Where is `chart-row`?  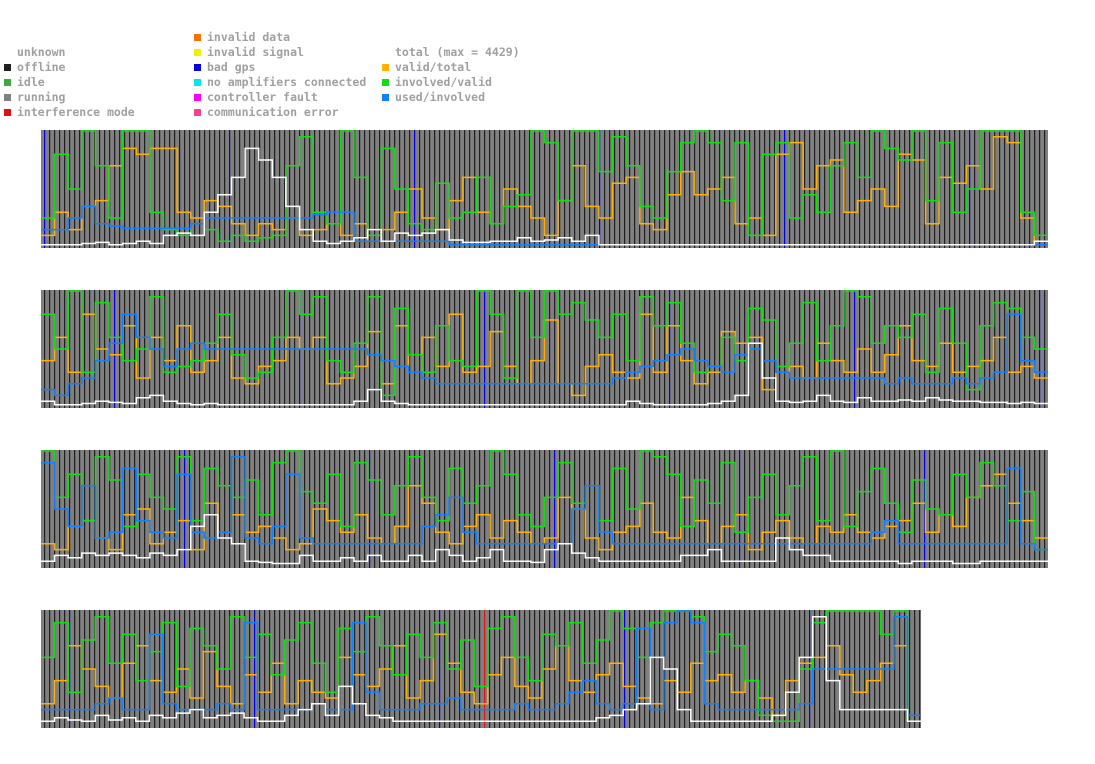
chart-row is located at coordinates (544, 189).